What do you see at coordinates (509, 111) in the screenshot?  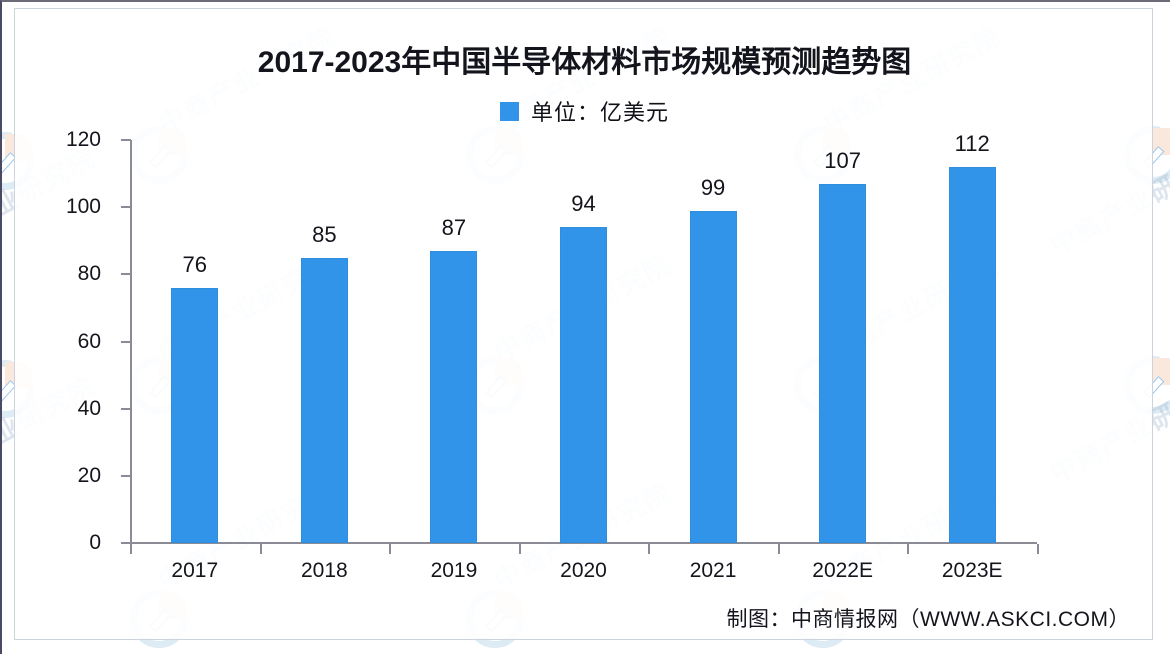 I see `legend-swatch-icon` at bounding box center [509, 111].